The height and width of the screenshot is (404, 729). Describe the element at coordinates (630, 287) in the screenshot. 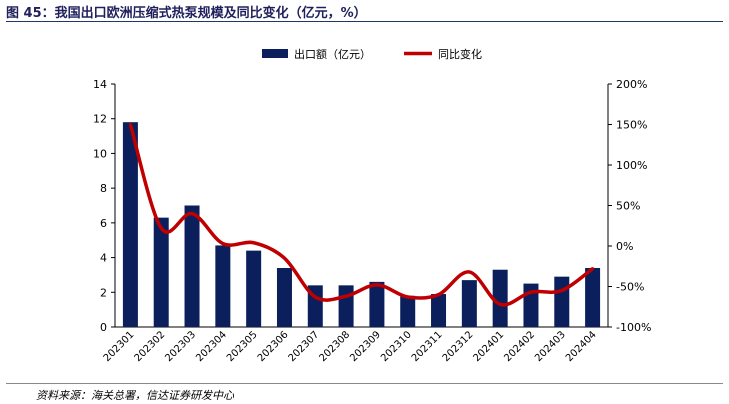

I see `right-y-tick-label: -50%` at that location.